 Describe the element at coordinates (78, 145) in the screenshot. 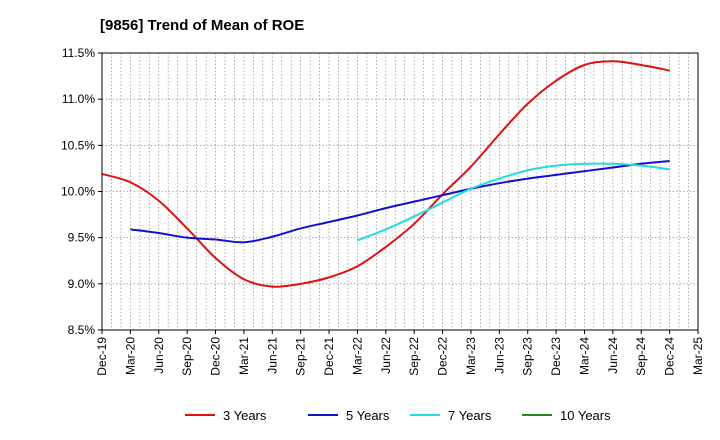

I see `y-tick-label: 10.5%` at that location.